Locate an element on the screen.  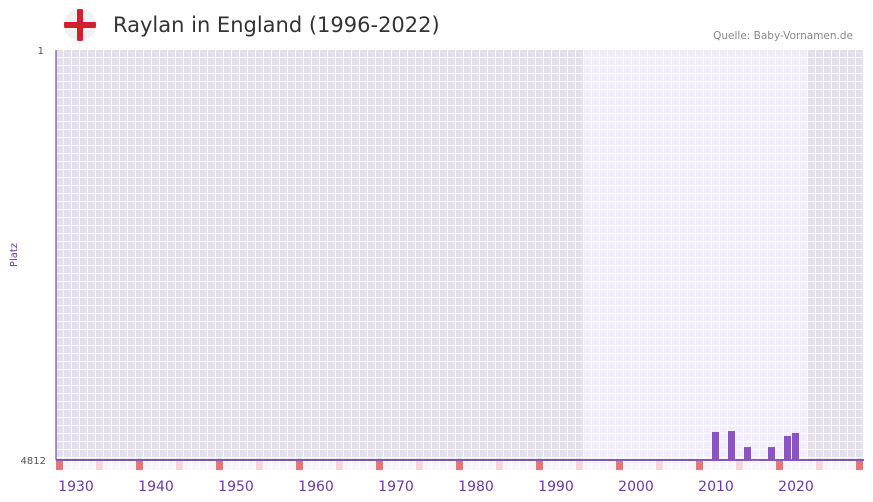
chart-title: Raylan in England (1996-2022) is located at coordinates (276, 25).